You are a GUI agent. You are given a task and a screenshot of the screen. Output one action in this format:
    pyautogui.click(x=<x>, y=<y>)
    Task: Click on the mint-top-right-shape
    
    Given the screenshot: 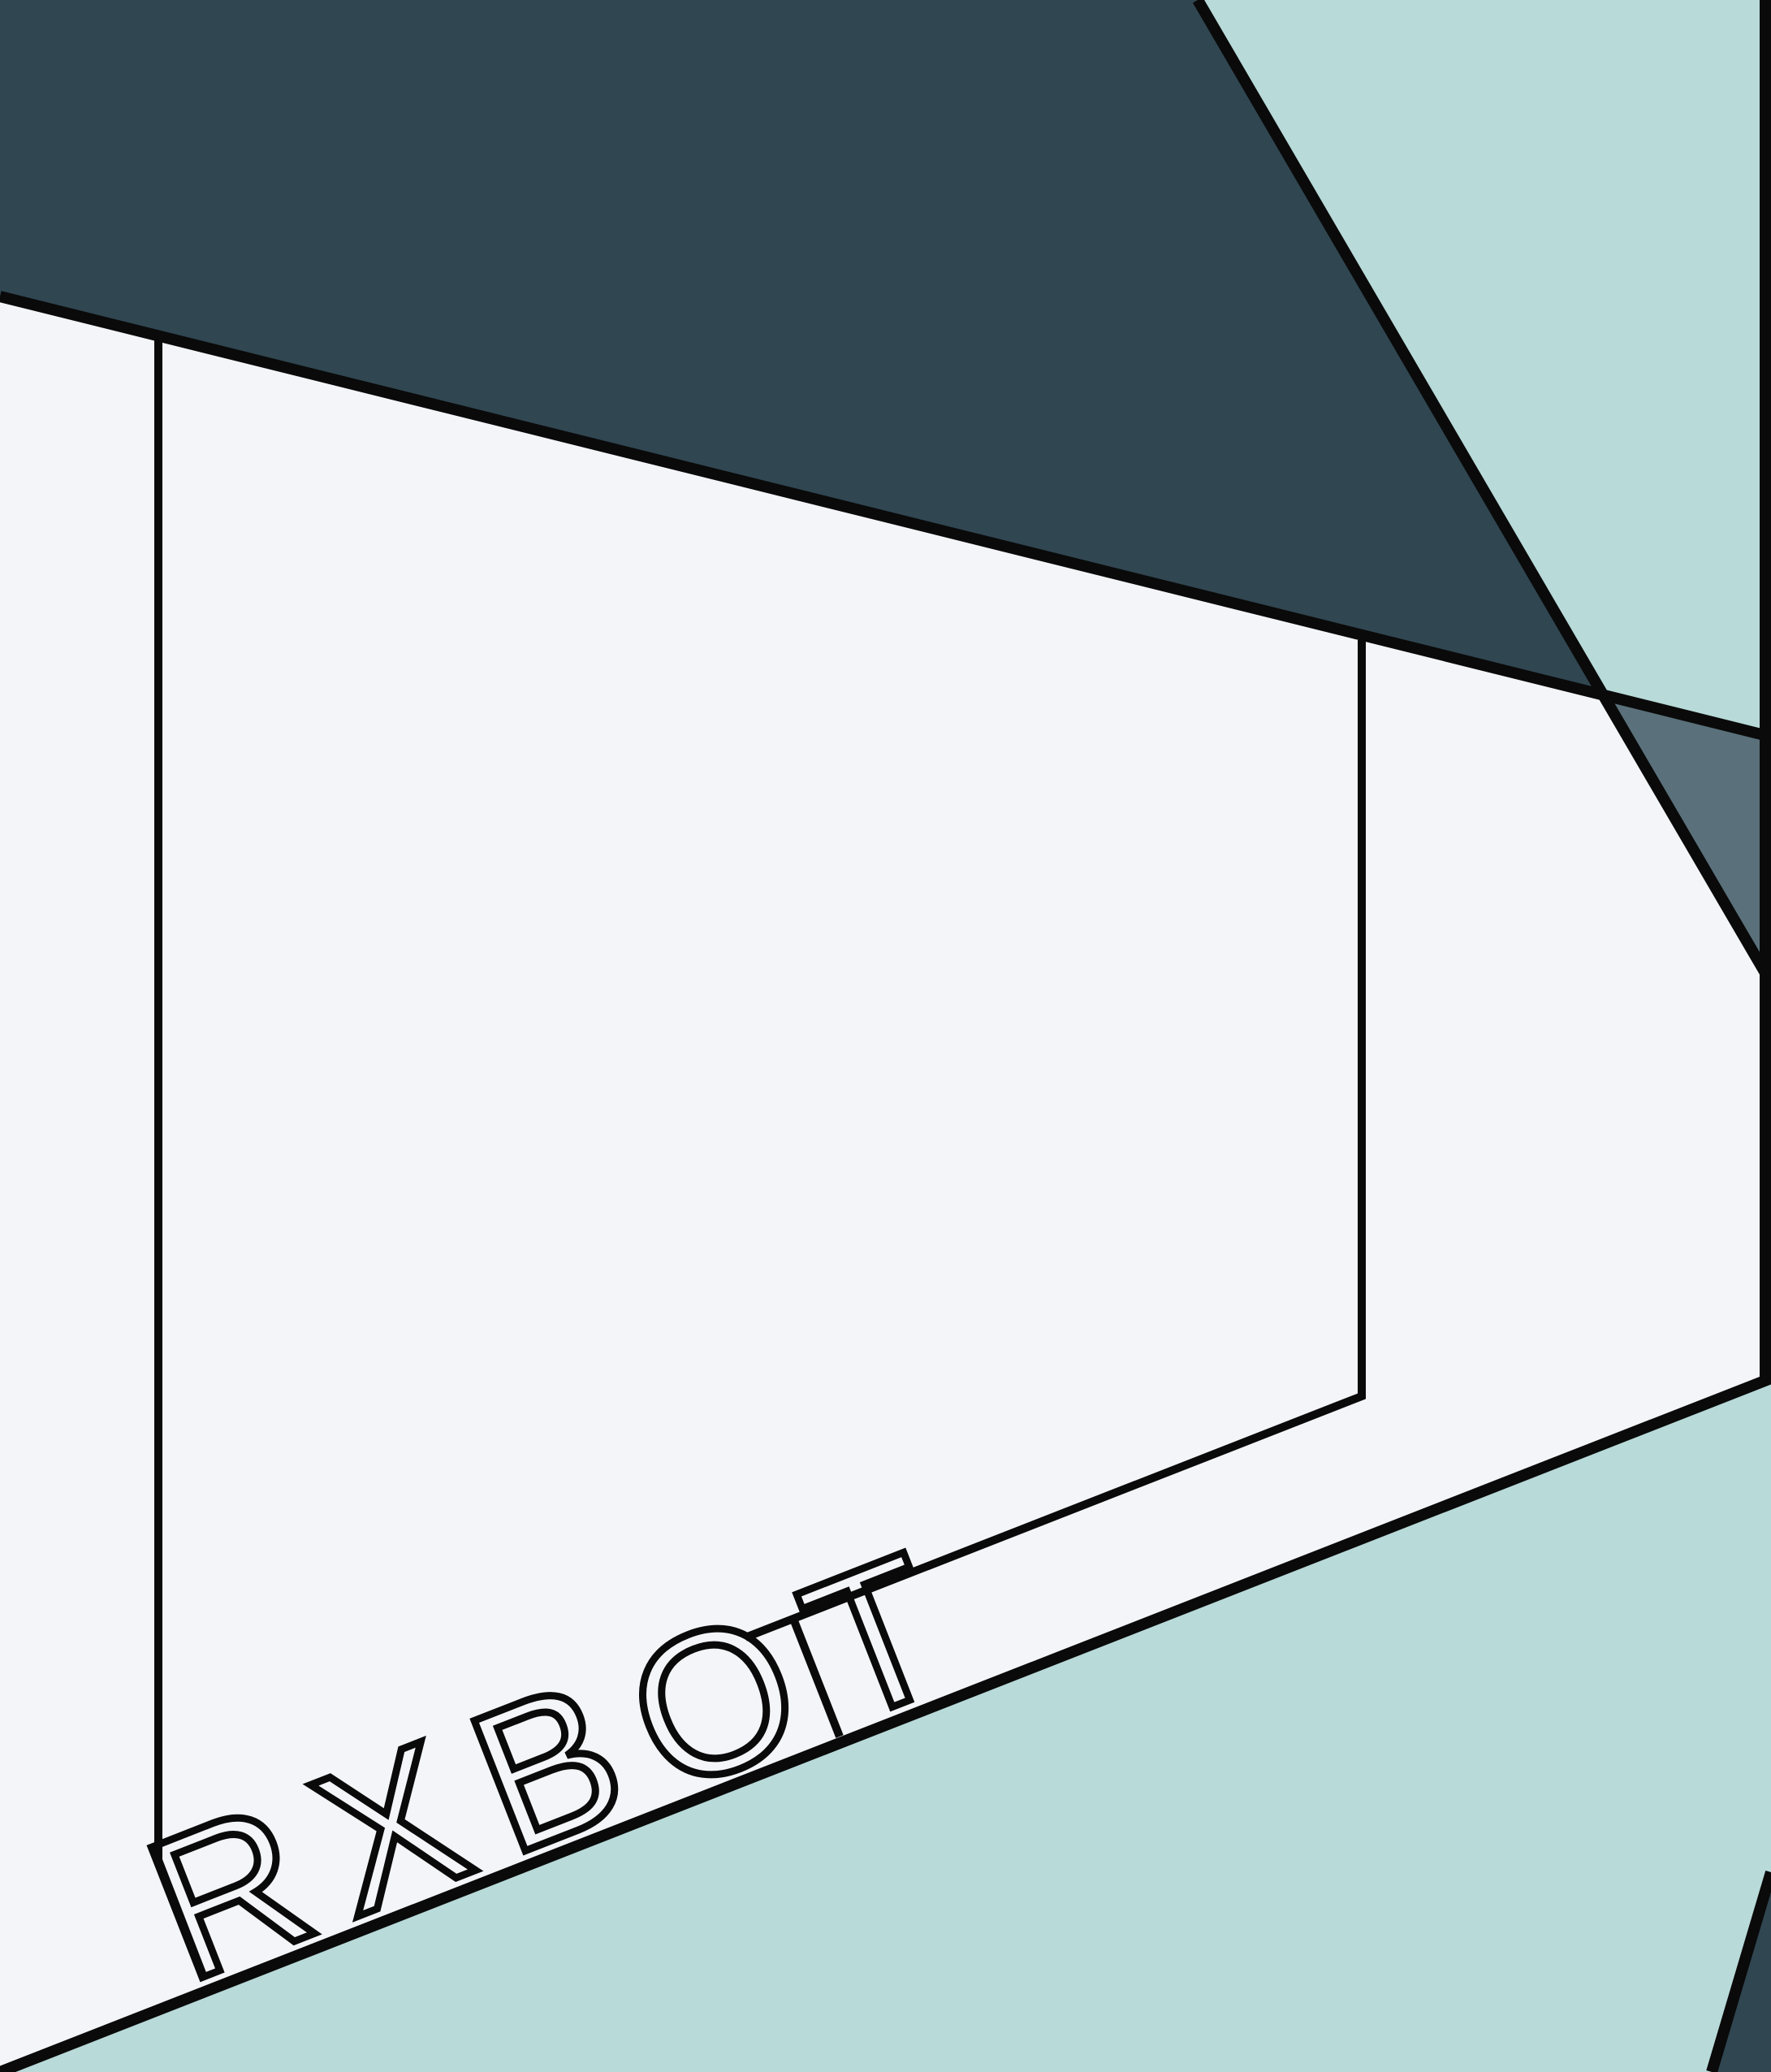 What is the action you would take?
    pyautogui.click(x=1484, y=366)
    